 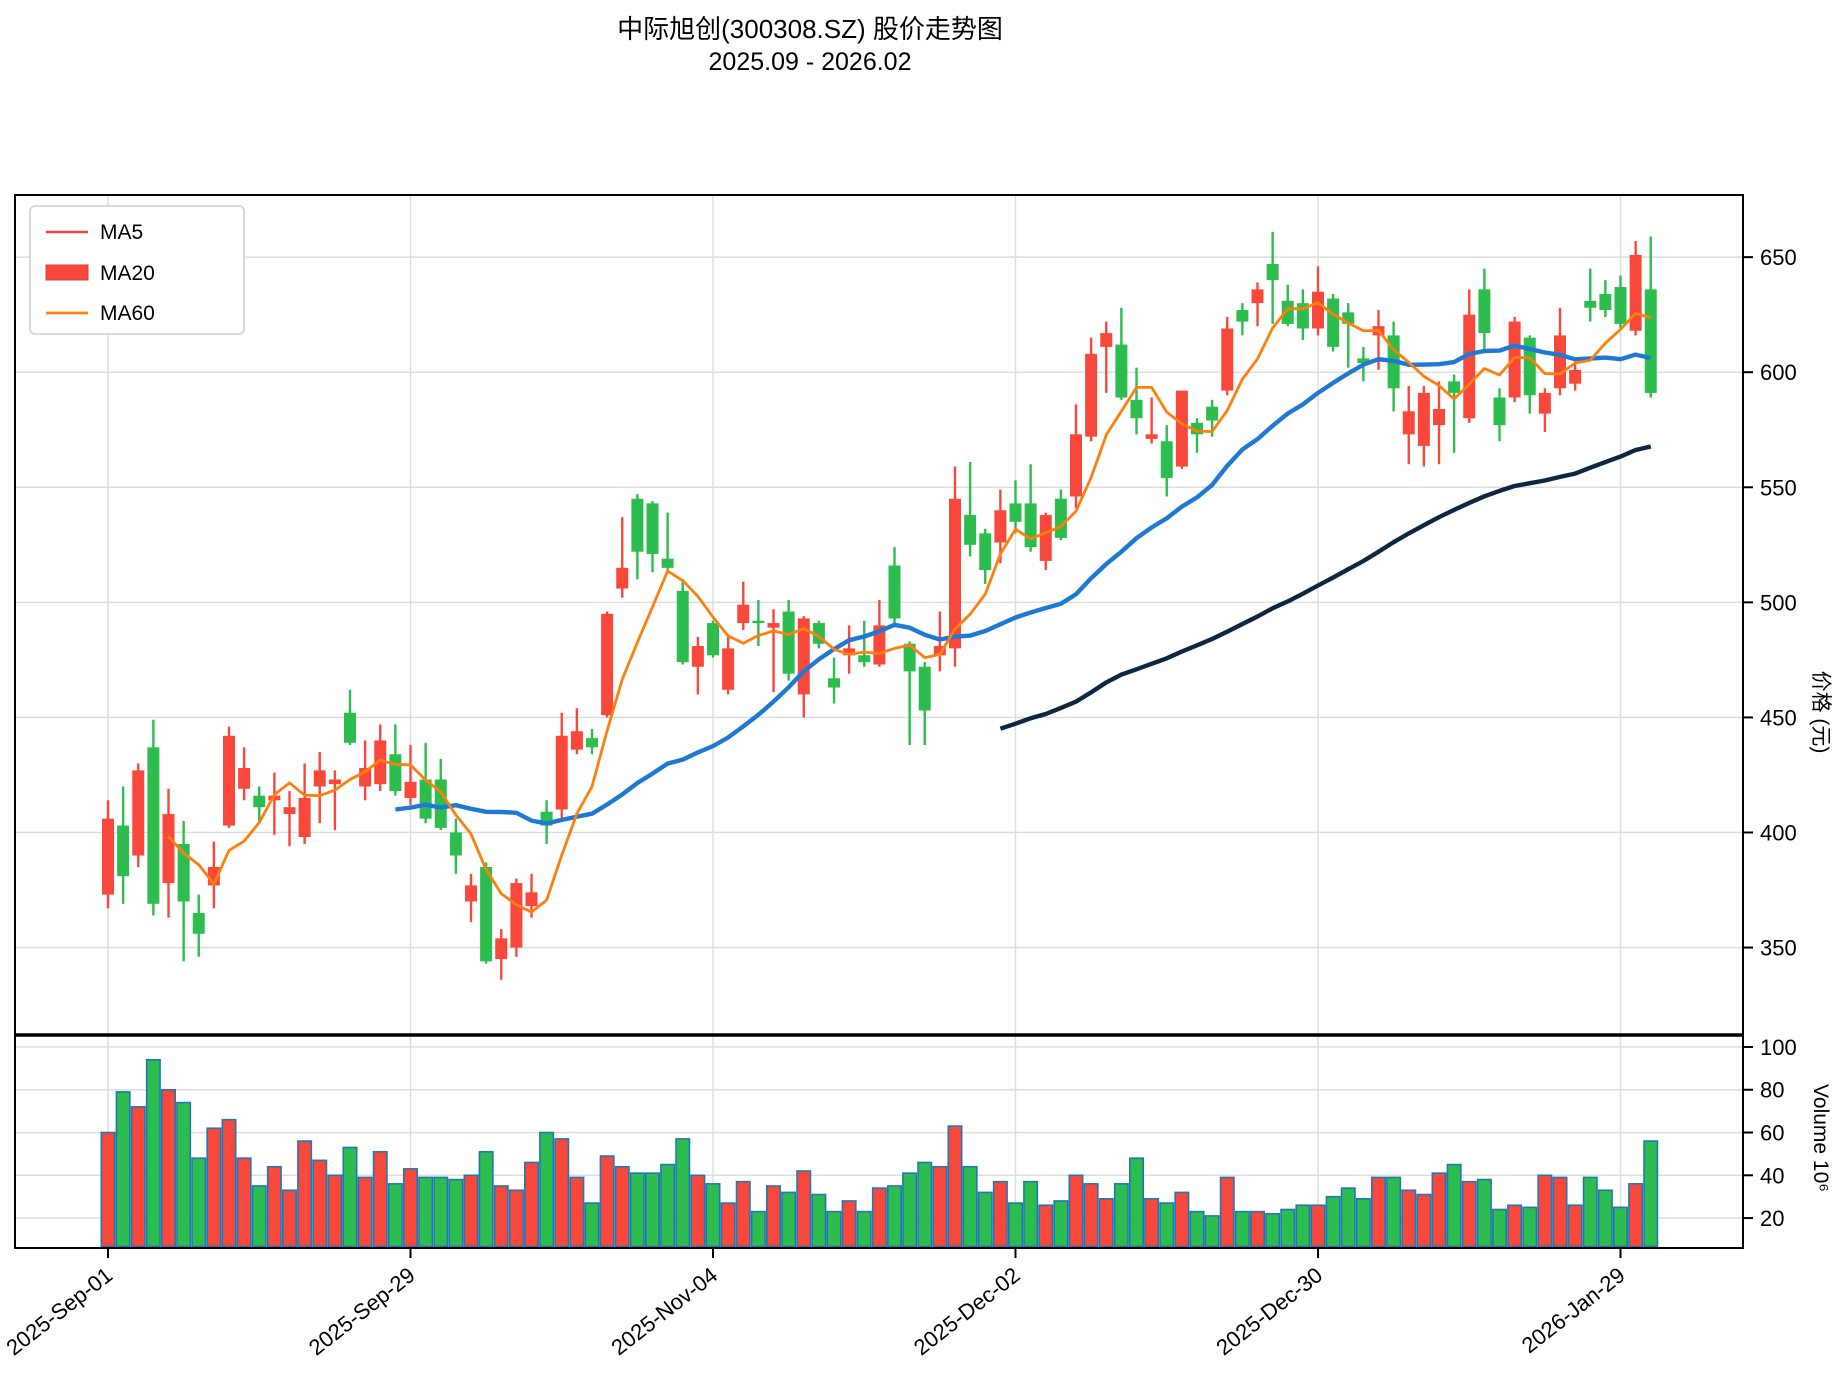 I want to click on price-tick-label: 650, so click(x=1778, y=257).